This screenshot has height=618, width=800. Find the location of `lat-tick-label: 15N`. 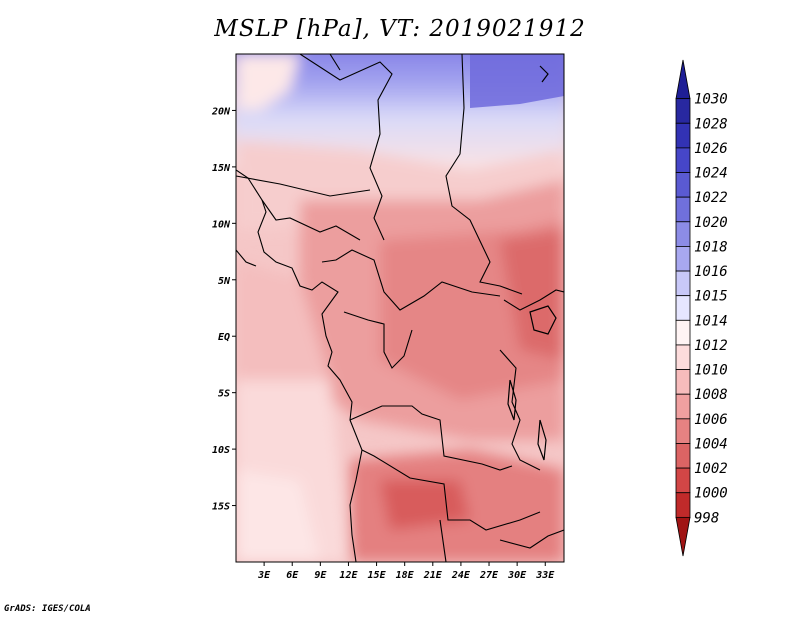

lat-tick-label: 15N is located at coordinates (221, 168).